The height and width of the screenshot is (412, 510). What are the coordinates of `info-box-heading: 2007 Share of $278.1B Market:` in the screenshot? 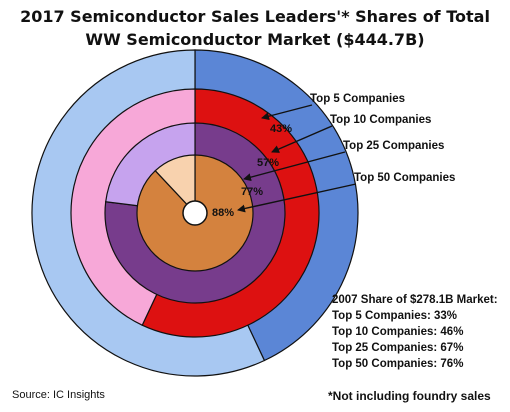 It's located at (415, 300).